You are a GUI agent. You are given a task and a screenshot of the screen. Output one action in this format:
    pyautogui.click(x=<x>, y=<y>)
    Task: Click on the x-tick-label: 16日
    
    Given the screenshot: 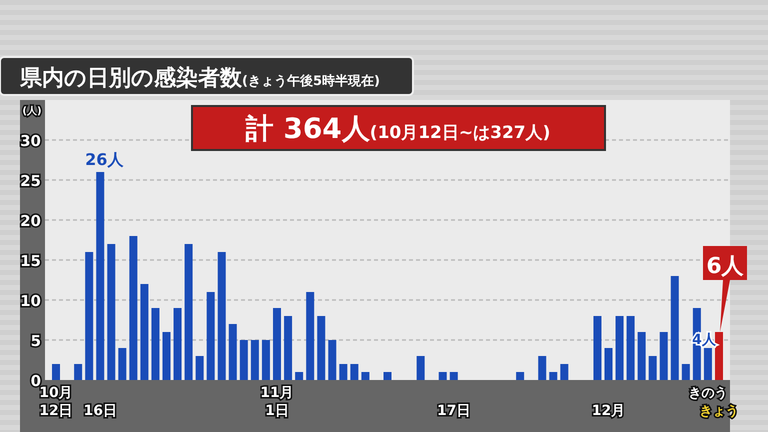 What is the action you would take?
    pyautogui.click(x=100, y=411)
    